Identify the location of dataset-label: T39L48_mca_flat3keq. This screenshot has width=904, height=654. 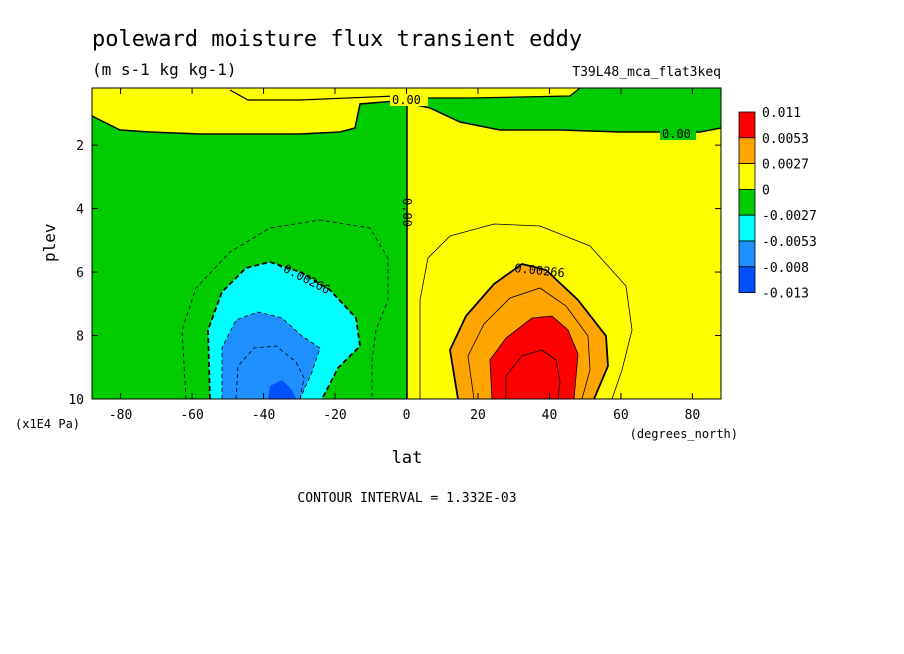
(646, 72).